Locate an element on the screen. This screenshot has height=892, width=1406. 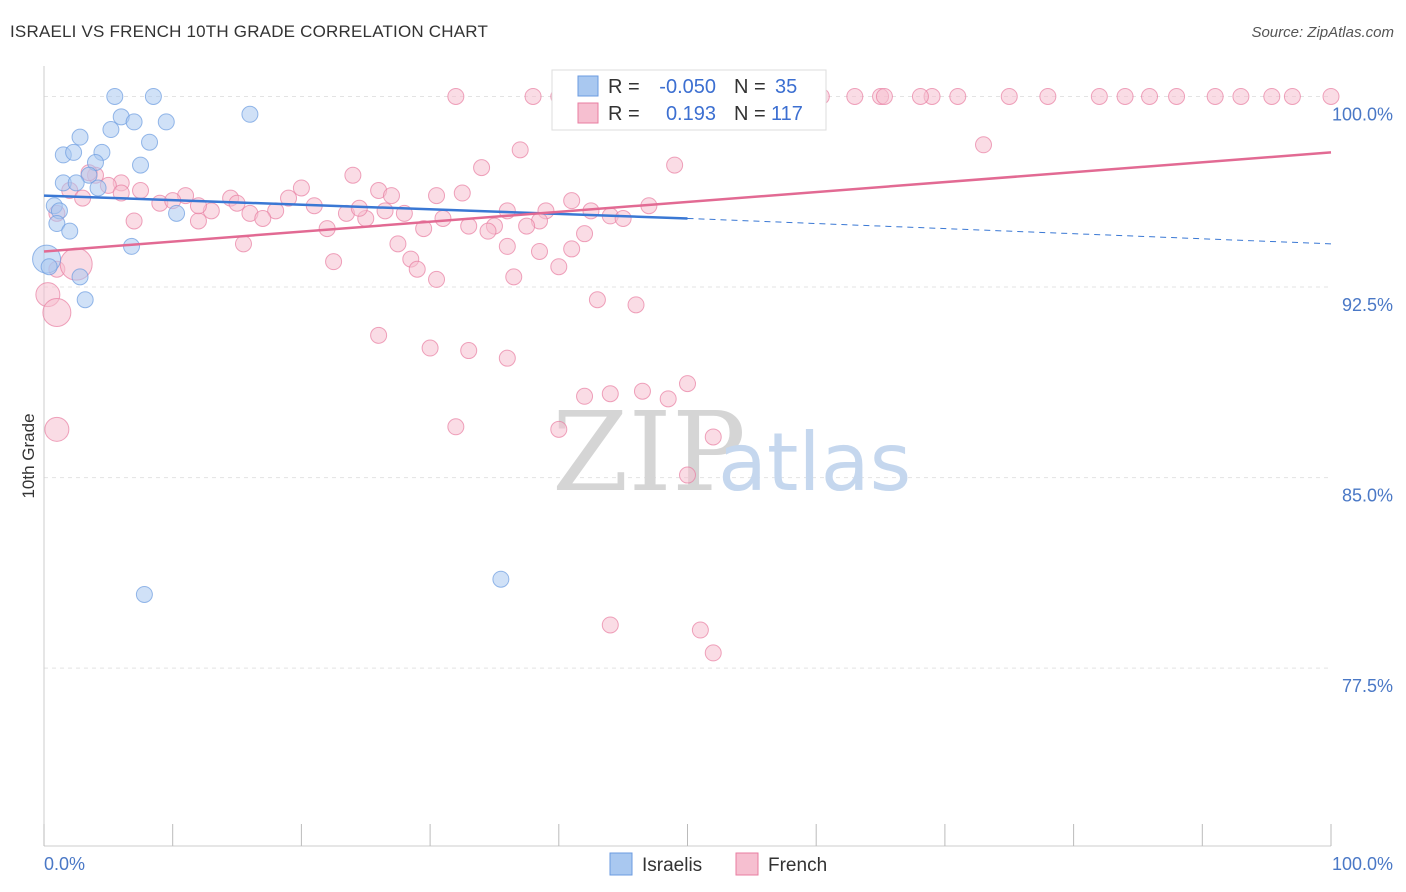
trend-layer is located at coordinates (687, 202).